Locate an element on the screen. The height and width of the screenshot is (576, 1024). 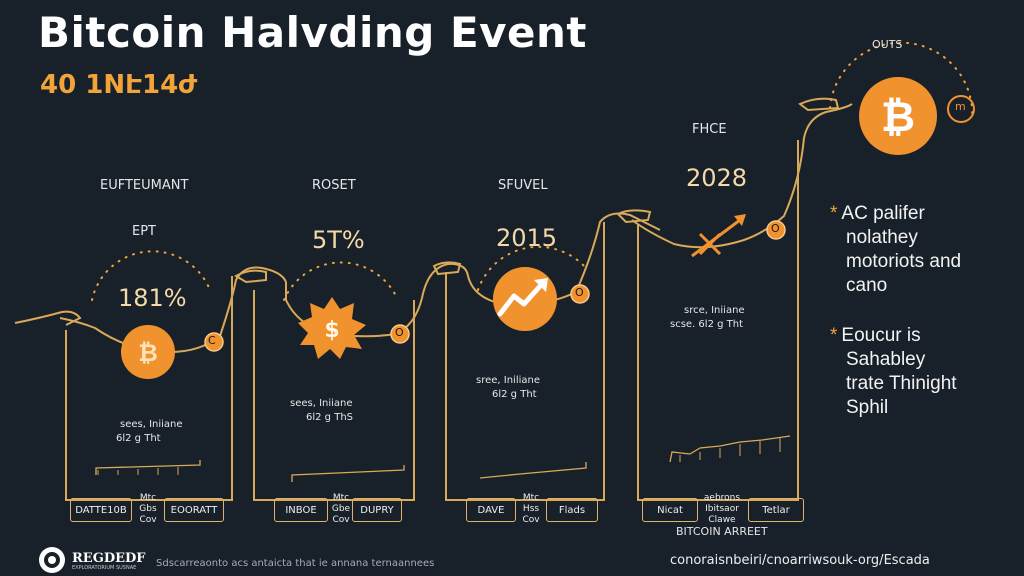
marker-o-1: O is located at coordinates (399, 332).